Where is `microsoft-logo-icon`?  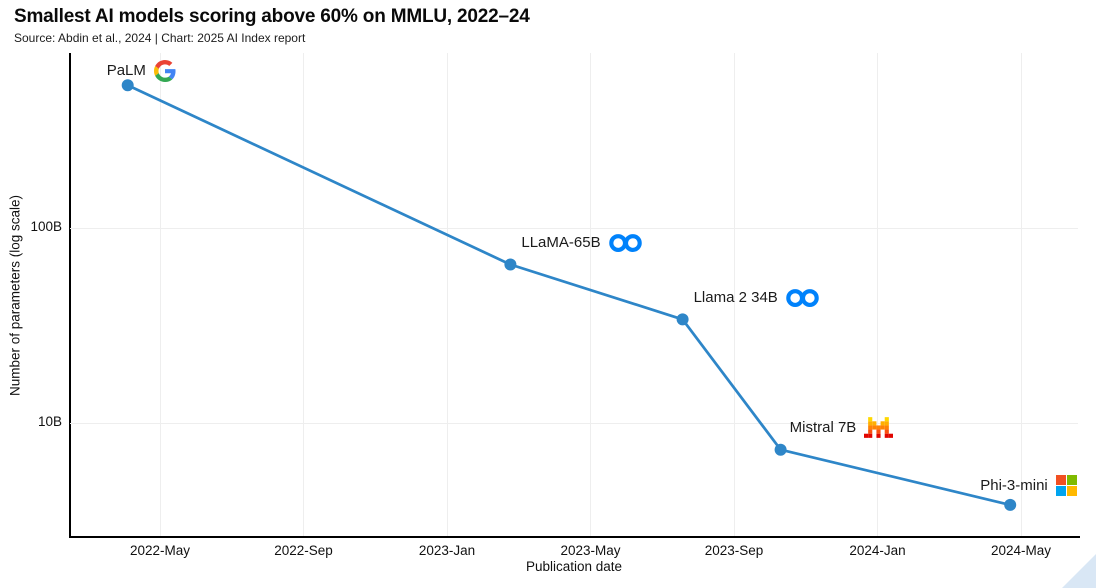 microsoft-logo-icon is located at coordinates (1066, 486).